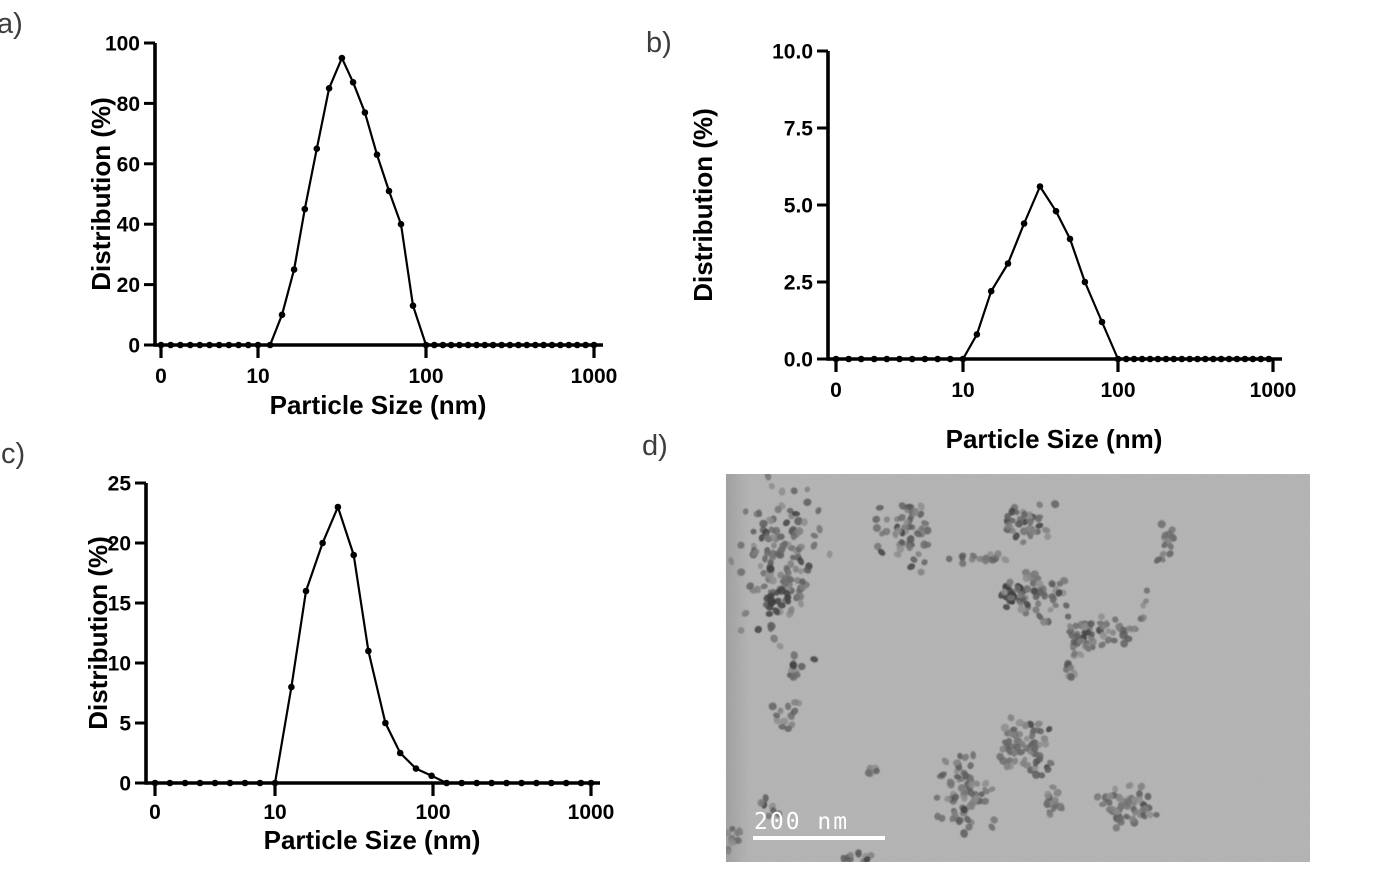  I want to click on x-tick-label: 10, so click(962, 390).